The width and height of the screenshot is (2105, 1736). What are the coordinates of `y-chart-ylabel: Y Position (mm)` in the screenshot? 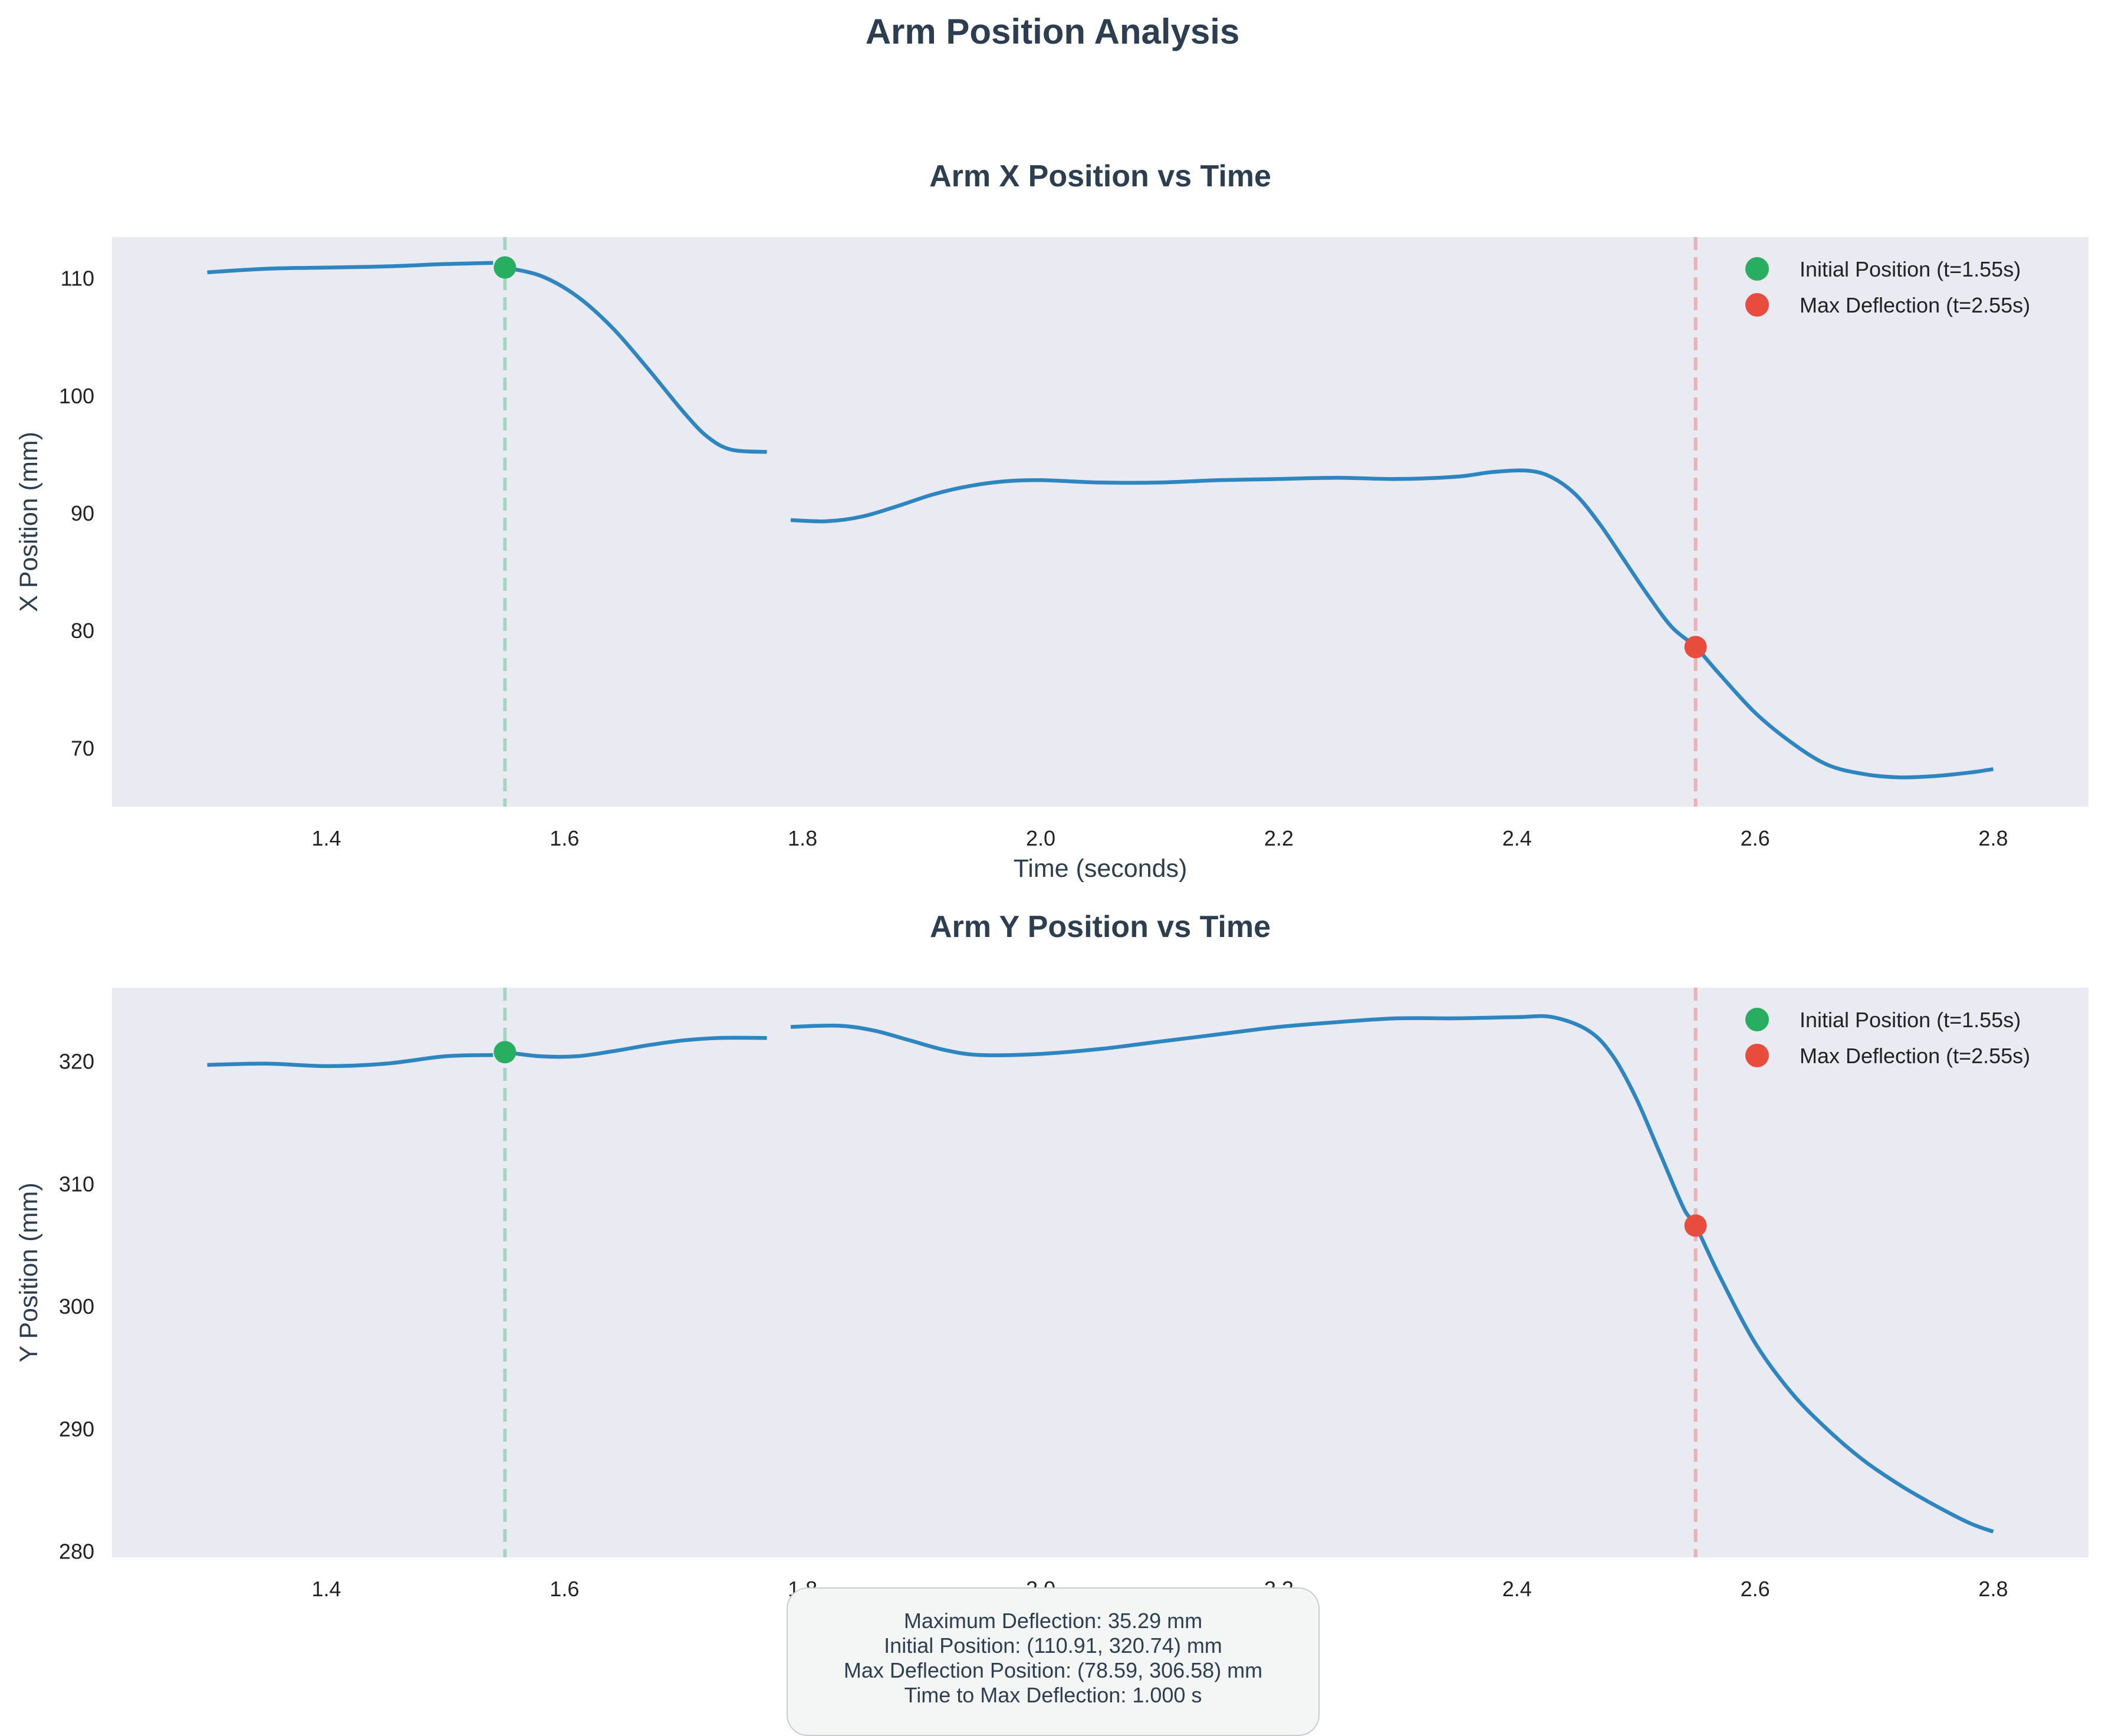 It's located at (29, 1272).